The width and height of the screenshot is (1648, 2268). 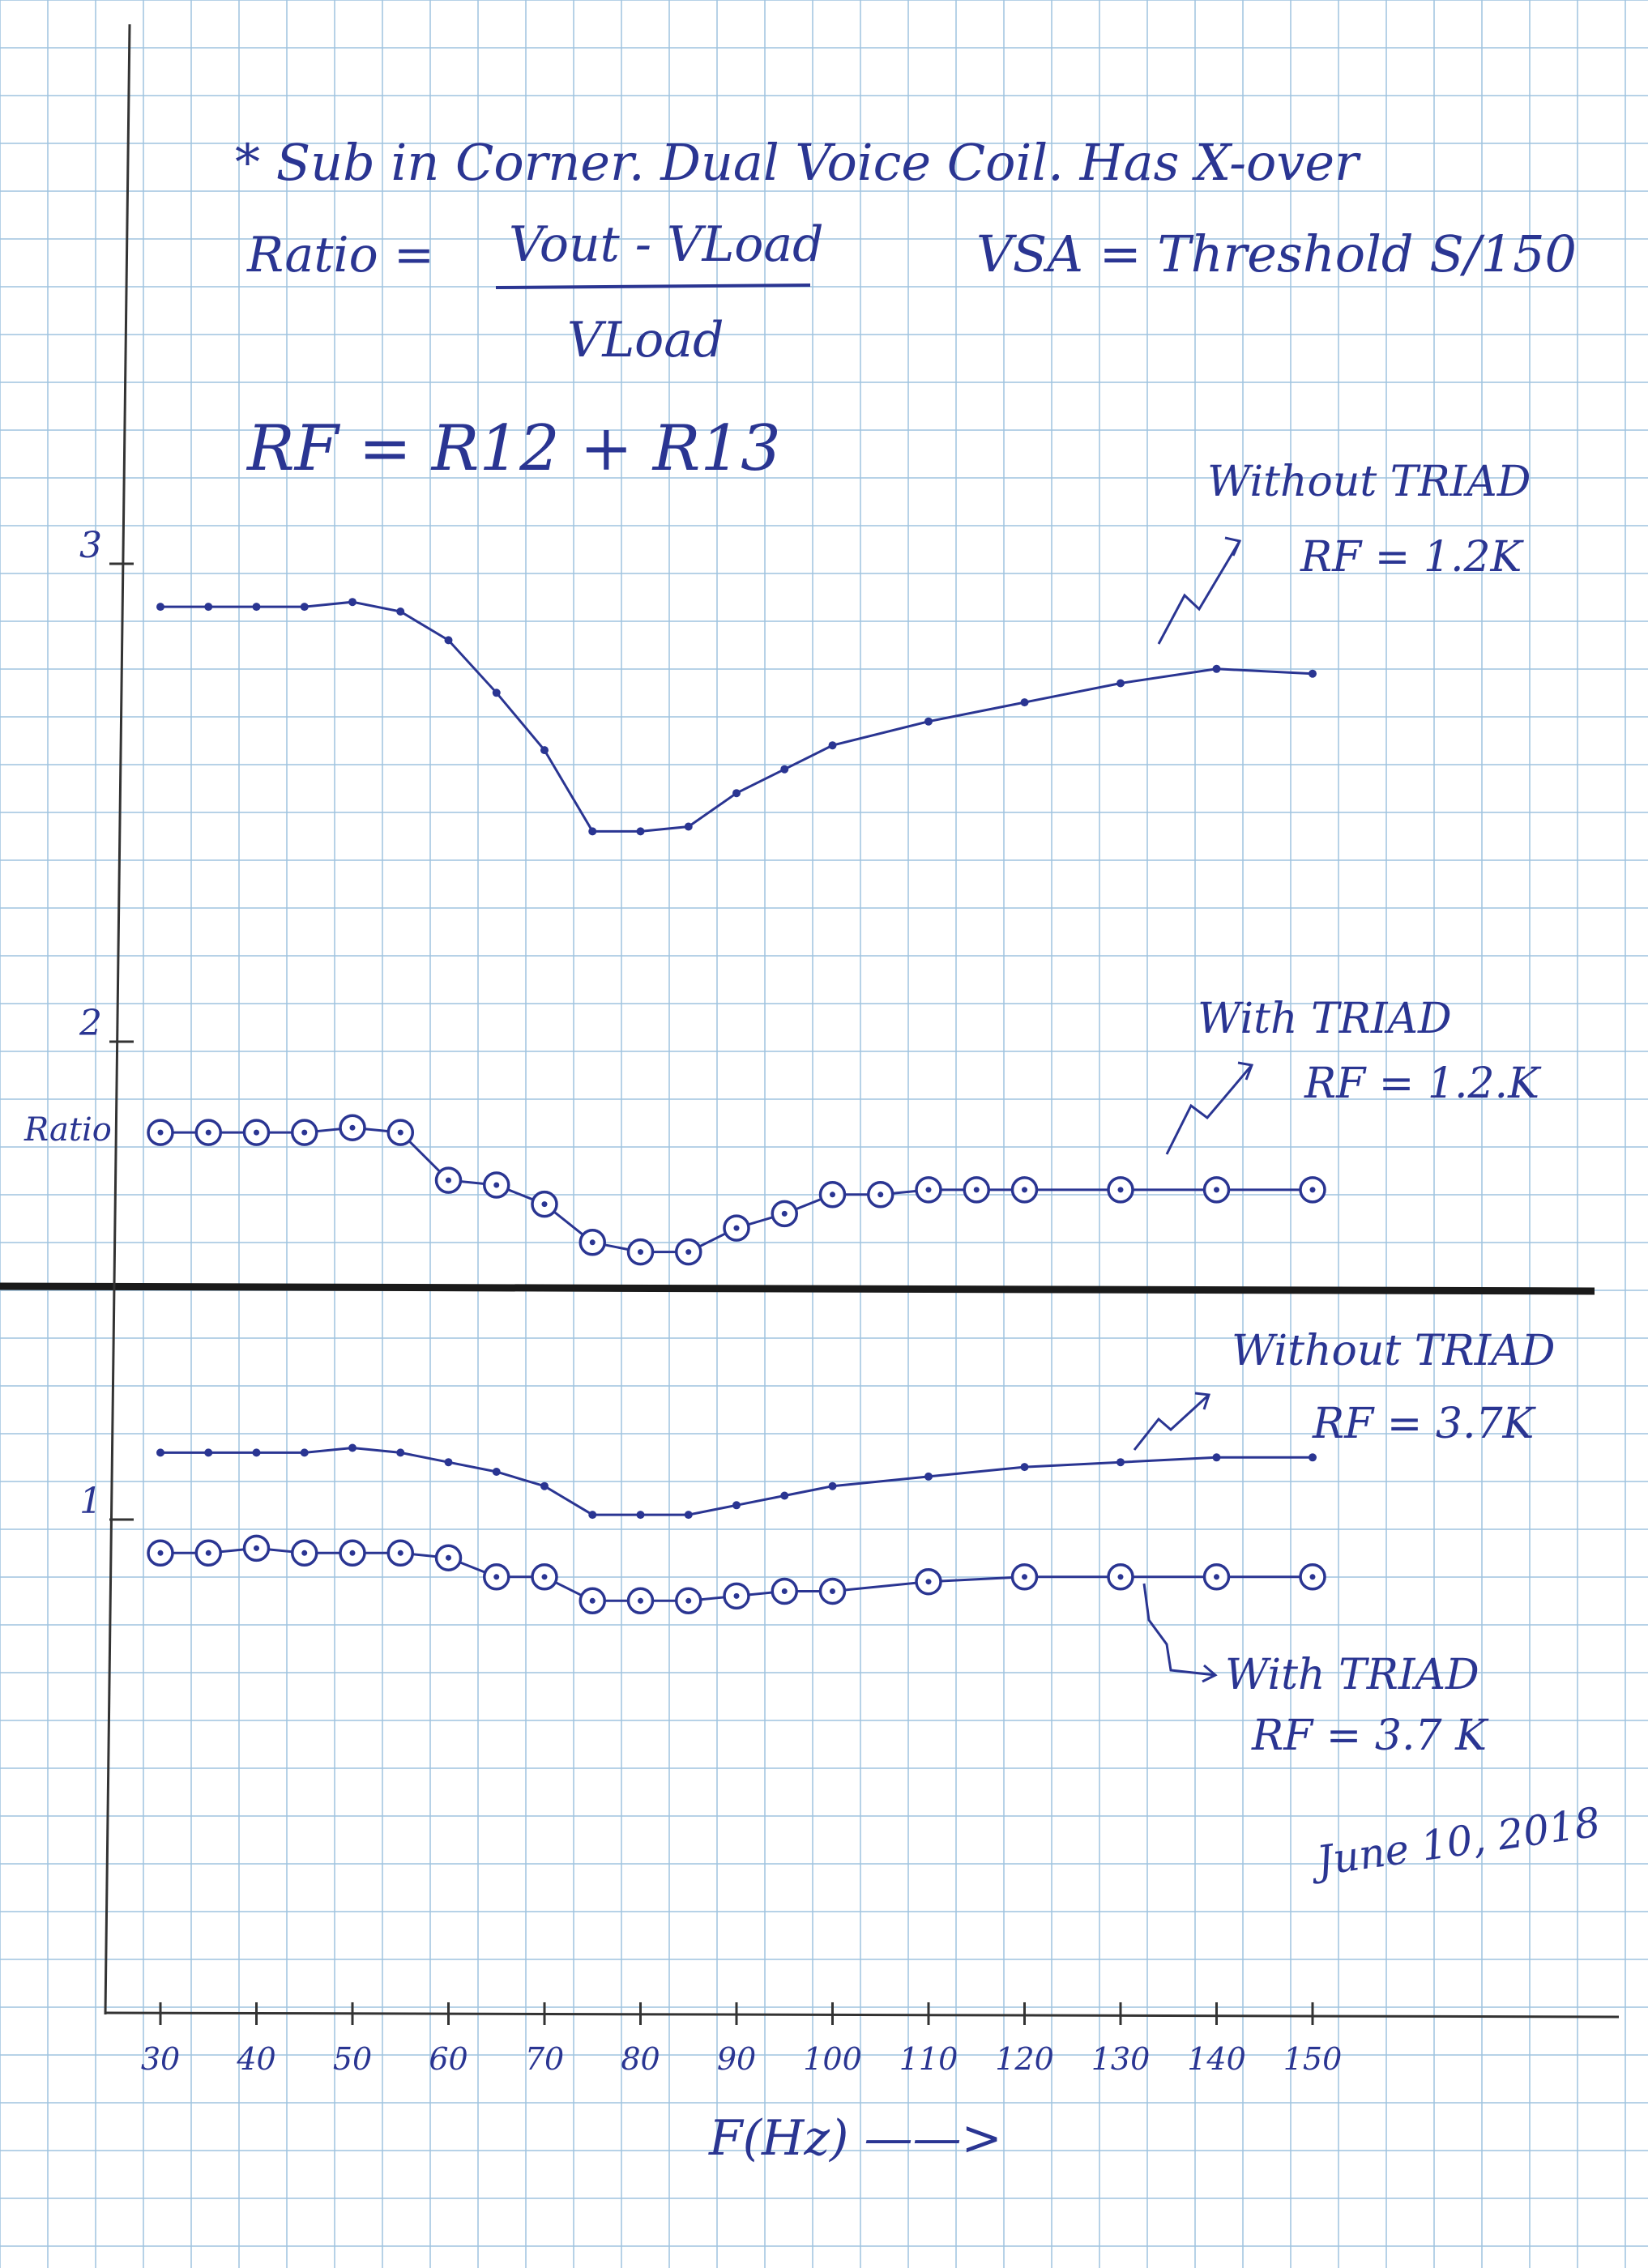 What do you see at coordinates (91, 545) in the screenshot?
I see `y-tick-label: 3` at bounding box center [91, 545].